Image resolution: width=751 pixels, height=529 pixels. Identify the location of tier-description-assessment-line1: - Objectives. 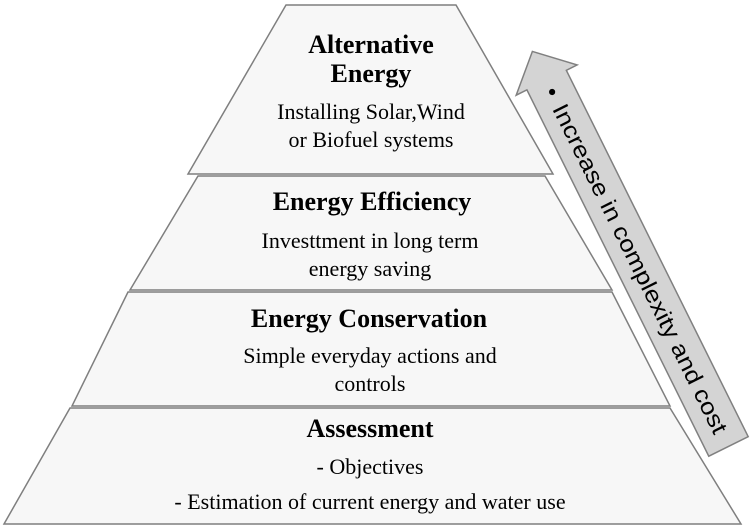
(370, 466).